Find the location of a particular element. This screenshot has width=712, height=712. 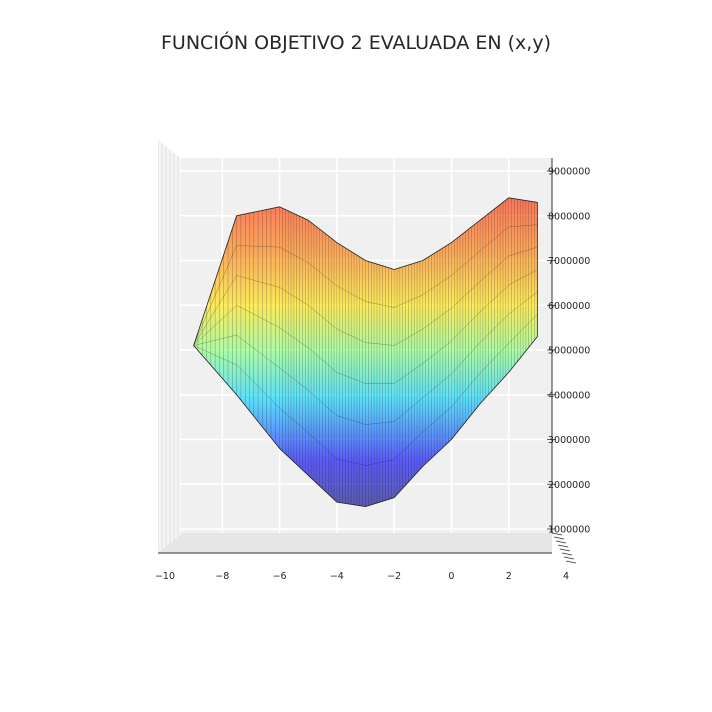

x-tick-label: −8 is located at coordinates (222, 576).